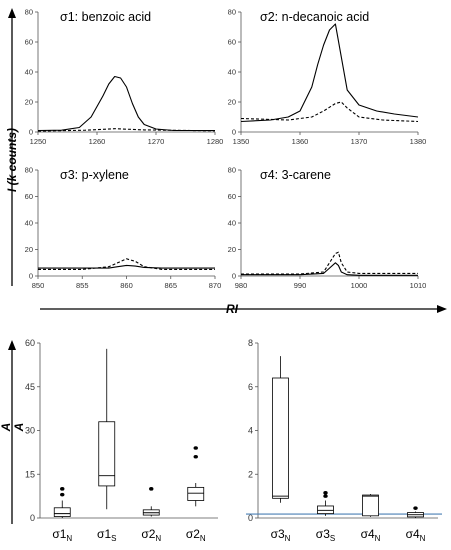 The height and width of the screenshot is (550, 451). I want to click on x-tick-label: 860, so click(126, 285).